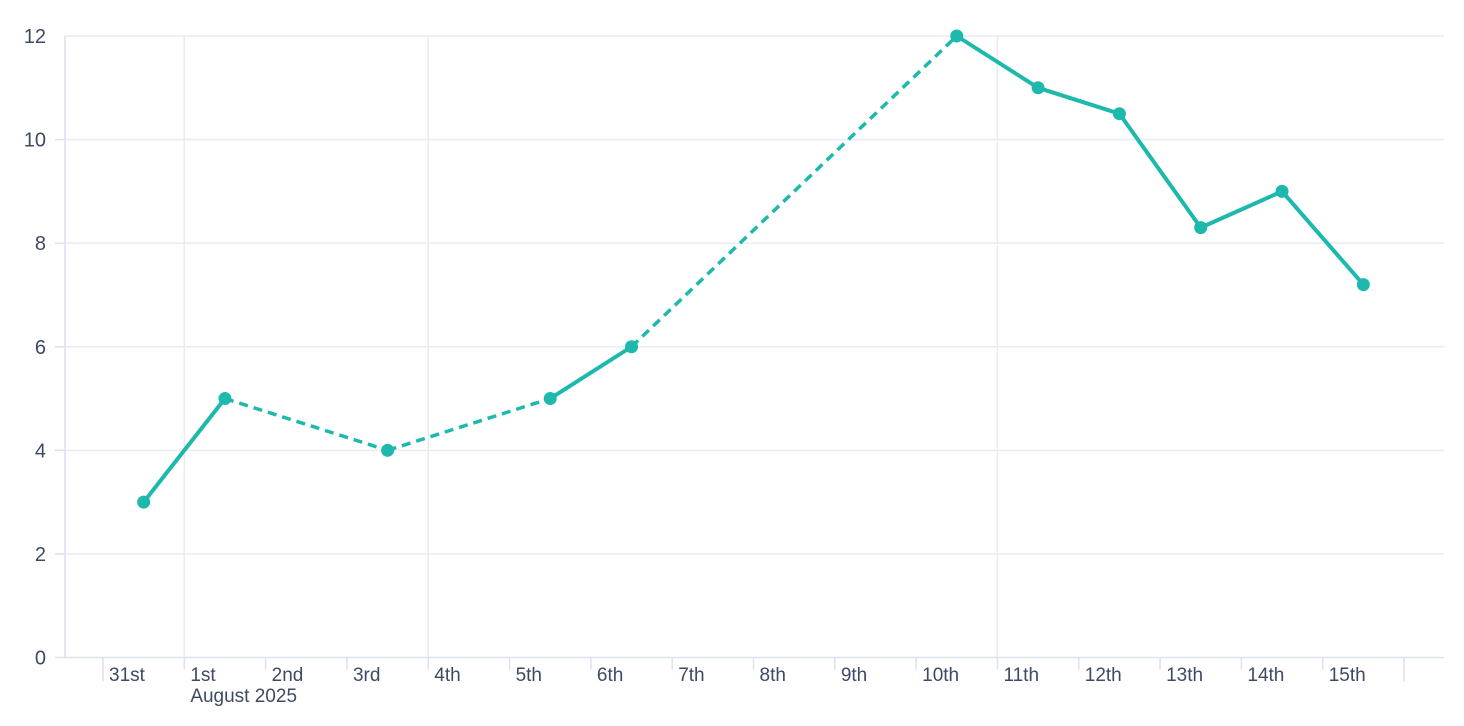 This screenshot has height=726, width=1464. I want to click on y-axis-label: 6, so click(40, 348).